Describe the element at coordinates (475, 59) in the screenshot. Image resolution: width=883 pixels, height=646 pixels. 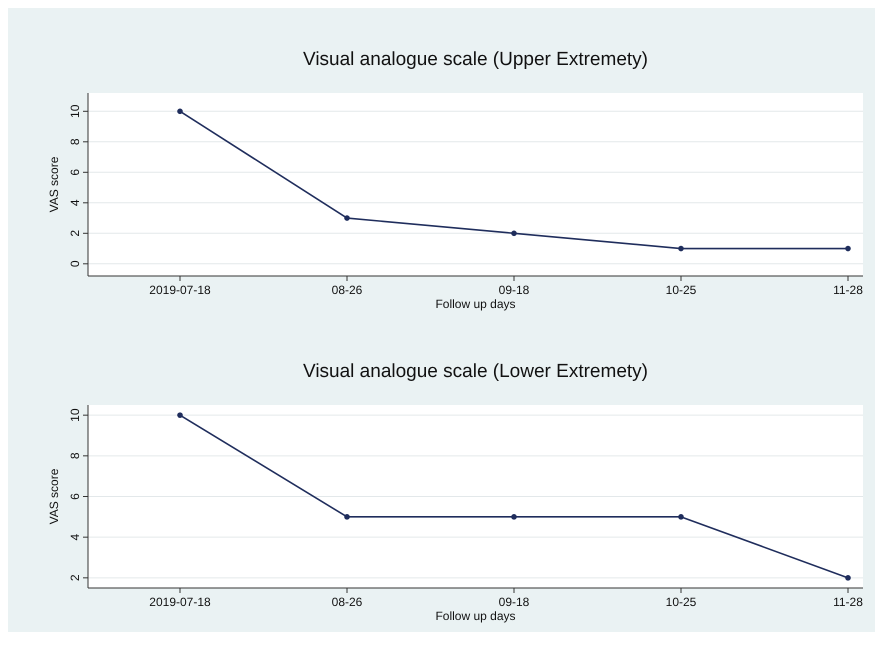
I see `chart-title: Visual analogue scale (Upper Extremety)` at that location.